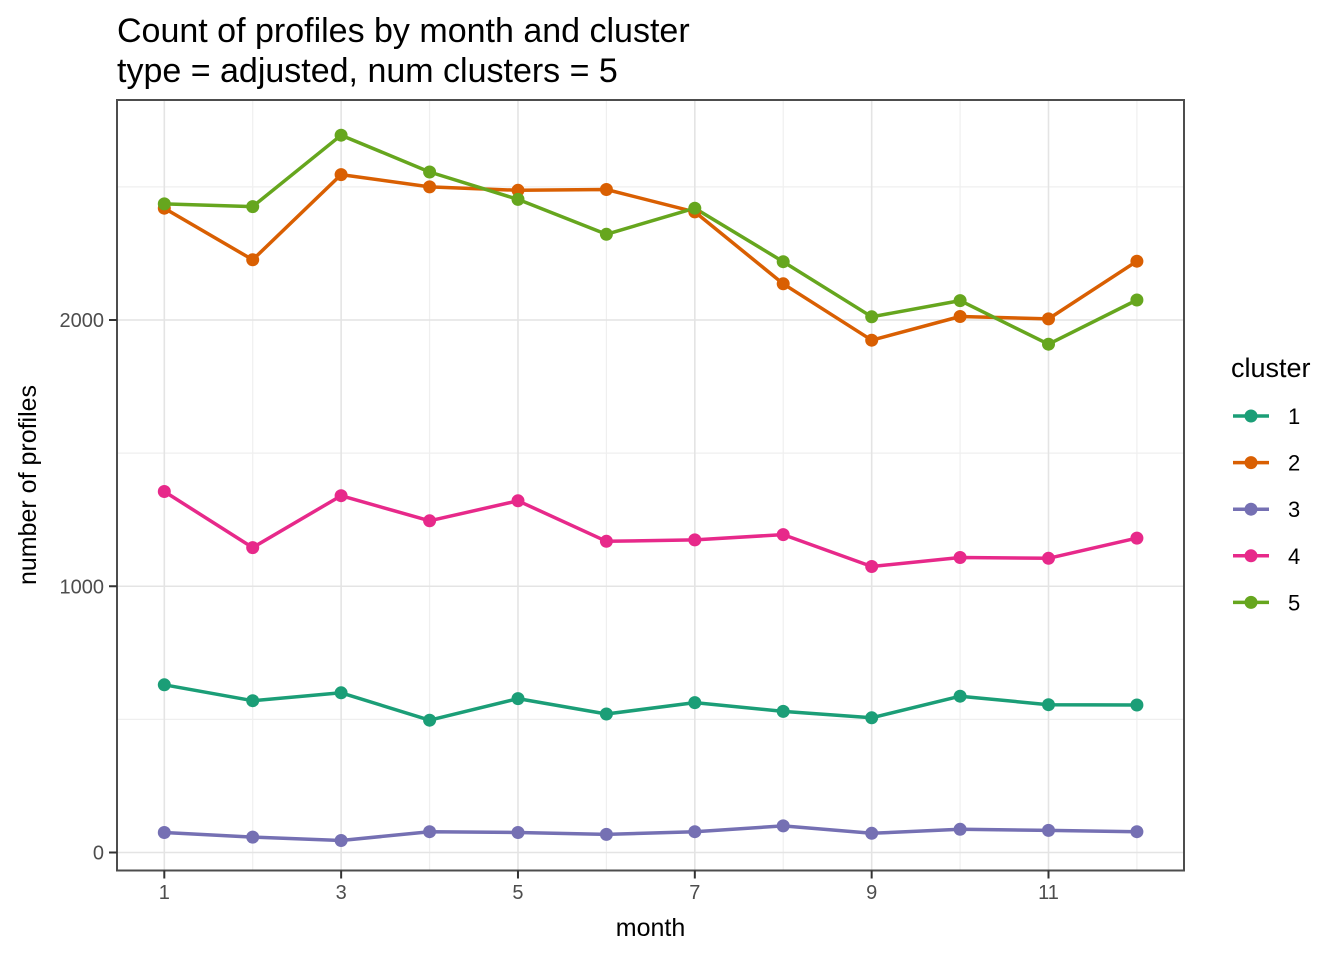 The image size is (1344, 960). Describe the element at coordinates (1048, 893) in the screenshot. I see `x-tick-label: 11` at that location.